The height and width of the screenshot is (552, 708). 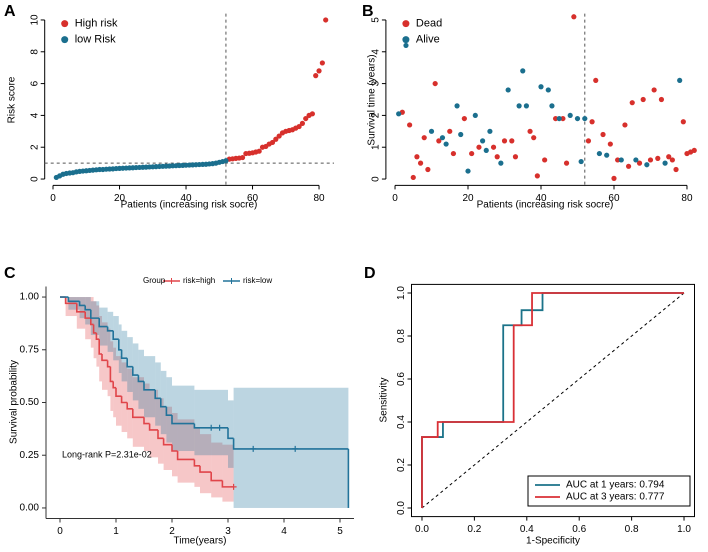 What do you see at coordinates (527, 529) in the screenshot?
I see `x-tick-label: 0.4` at bounding box center [527, 529].